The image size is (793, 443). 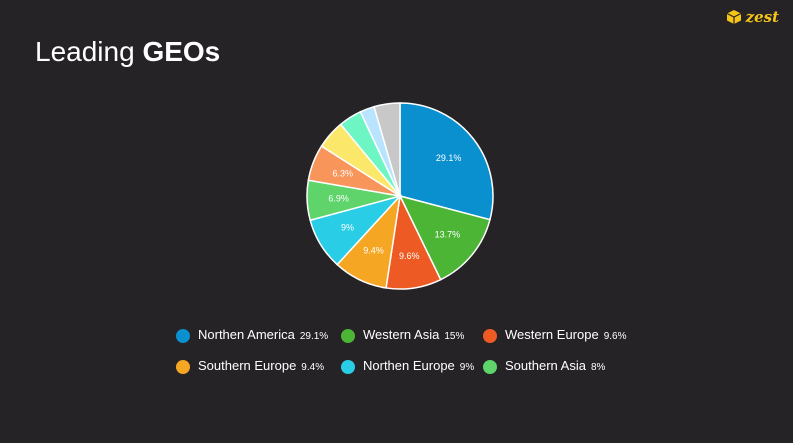 What do you see at coordinates (181, 51) in the screenshot?
I see `title-bold: GEOs` at bounding box center [181, 51].